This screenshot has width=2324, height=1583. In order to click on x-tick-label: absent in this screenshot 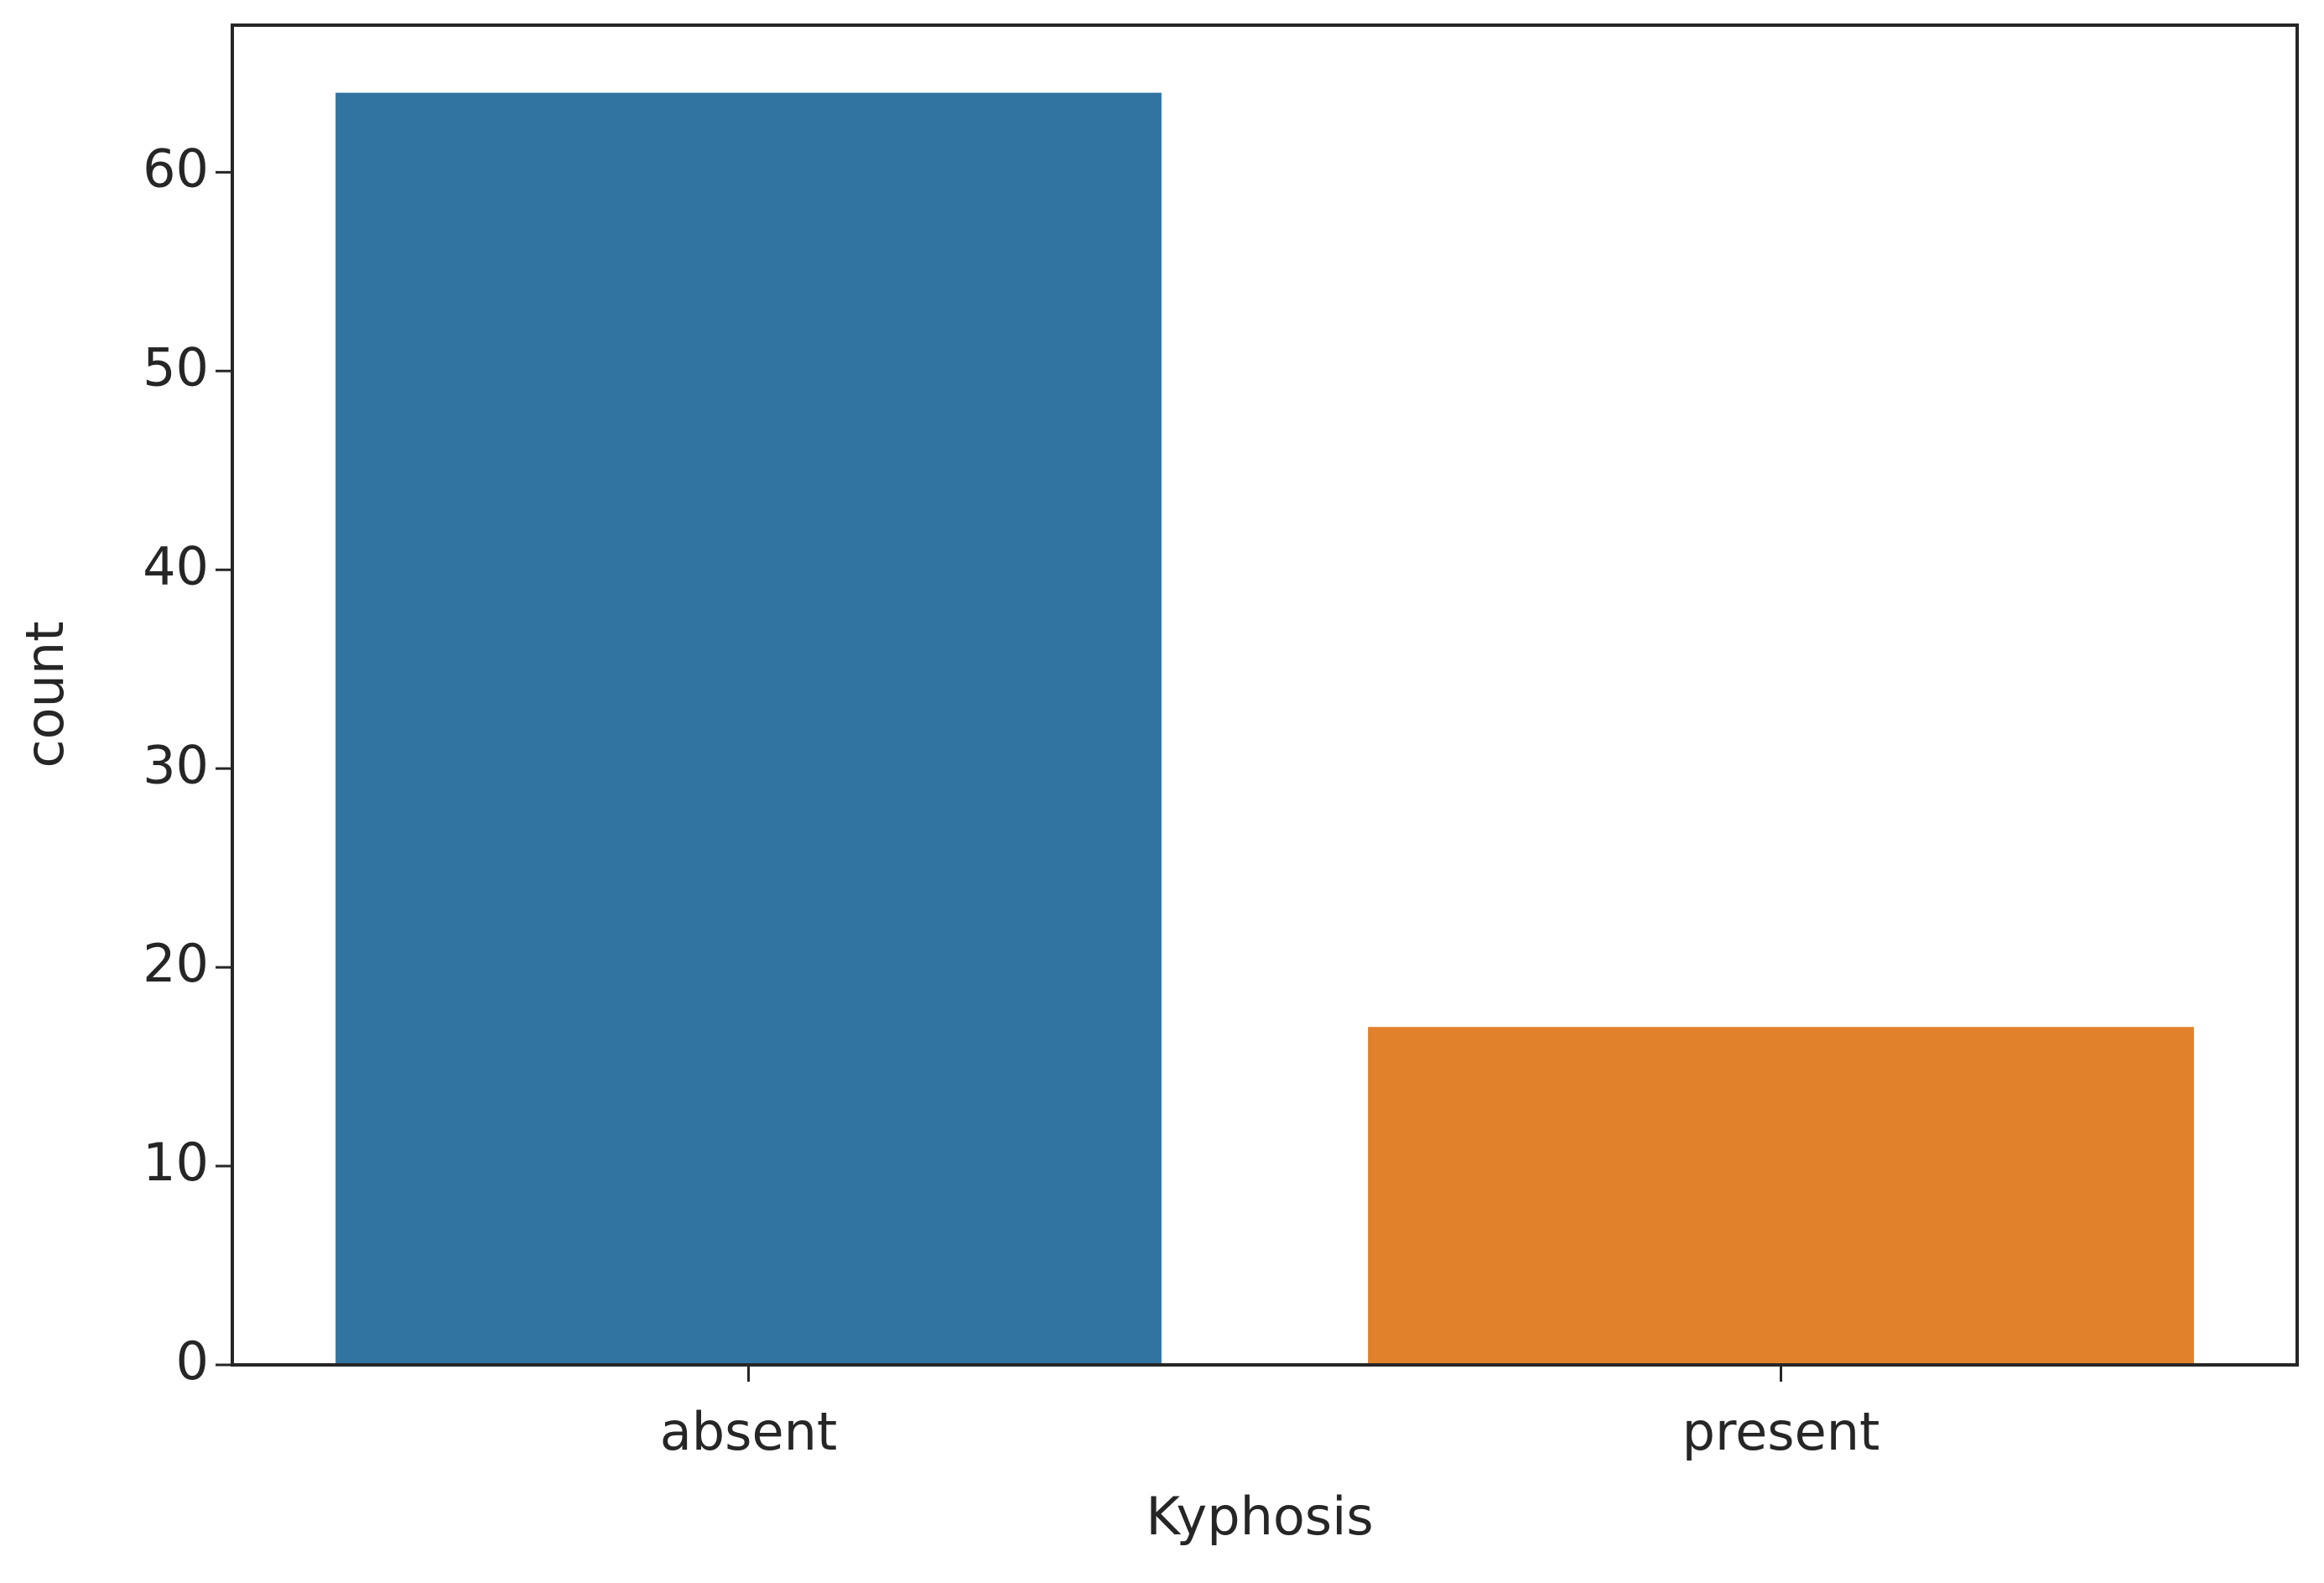, I will do `click(748, 1431)`.